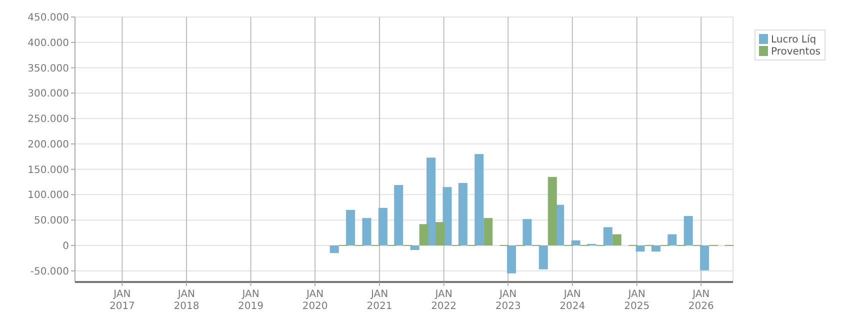 This screenshot has width=851, height=313. What do you see at coordinates (48, 170) in the screenshot?
I see `y-tick-label: 150.000` at bounding box center [48, 170].